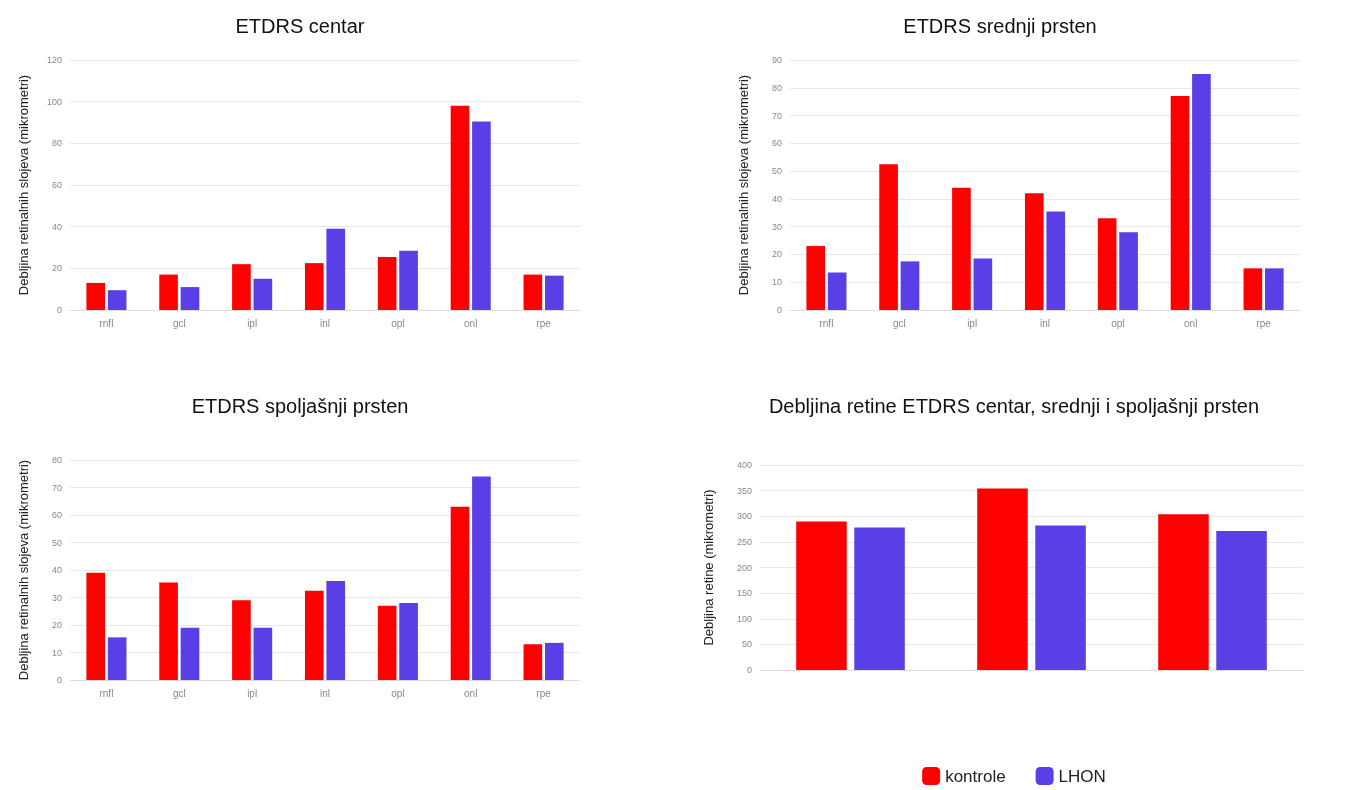 The width and height of the screenshot is (1348, 790). I want to click on y-tick-label: 120, so click(54, 60).